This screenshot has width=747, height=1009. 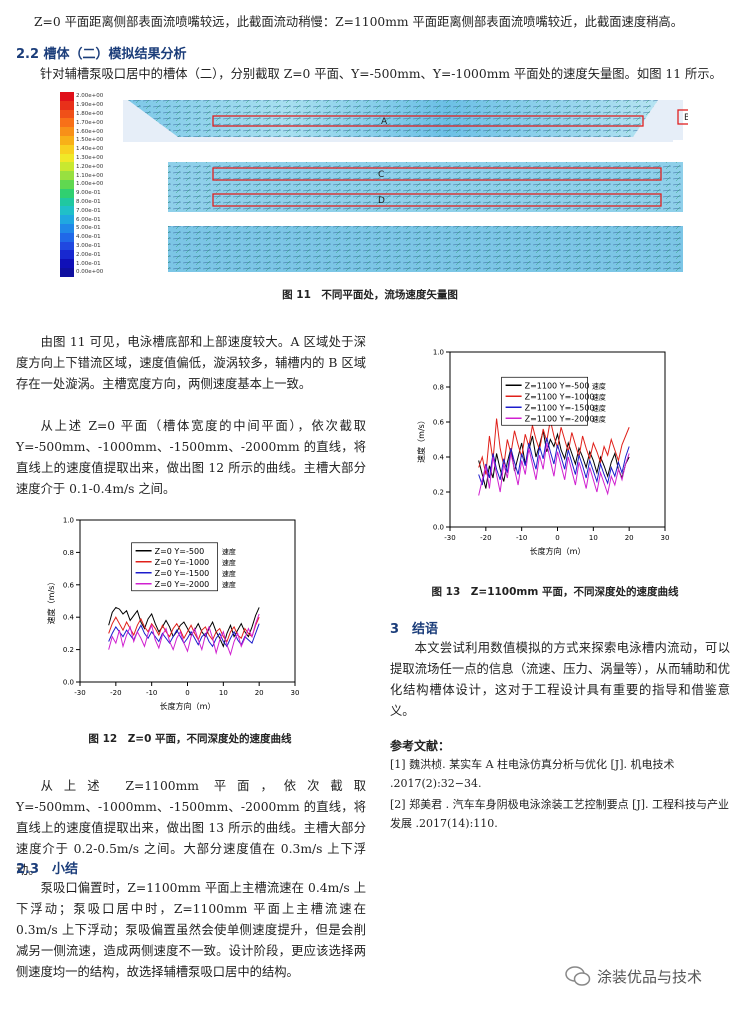 What do you see at coordinates (81, 96) in the screenshot?
I see `colorbar-row: 2.00e+00` at bounding box center [81, 96].